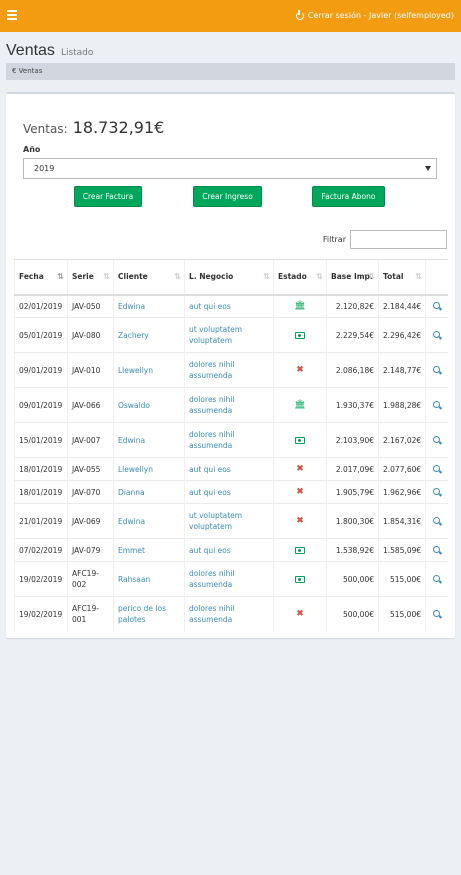 This screenshot has width=461, height=875. Describe the element at coordinates (352, 469) in the screenshot. I see `cell-base: 2.017,09€` at that location.